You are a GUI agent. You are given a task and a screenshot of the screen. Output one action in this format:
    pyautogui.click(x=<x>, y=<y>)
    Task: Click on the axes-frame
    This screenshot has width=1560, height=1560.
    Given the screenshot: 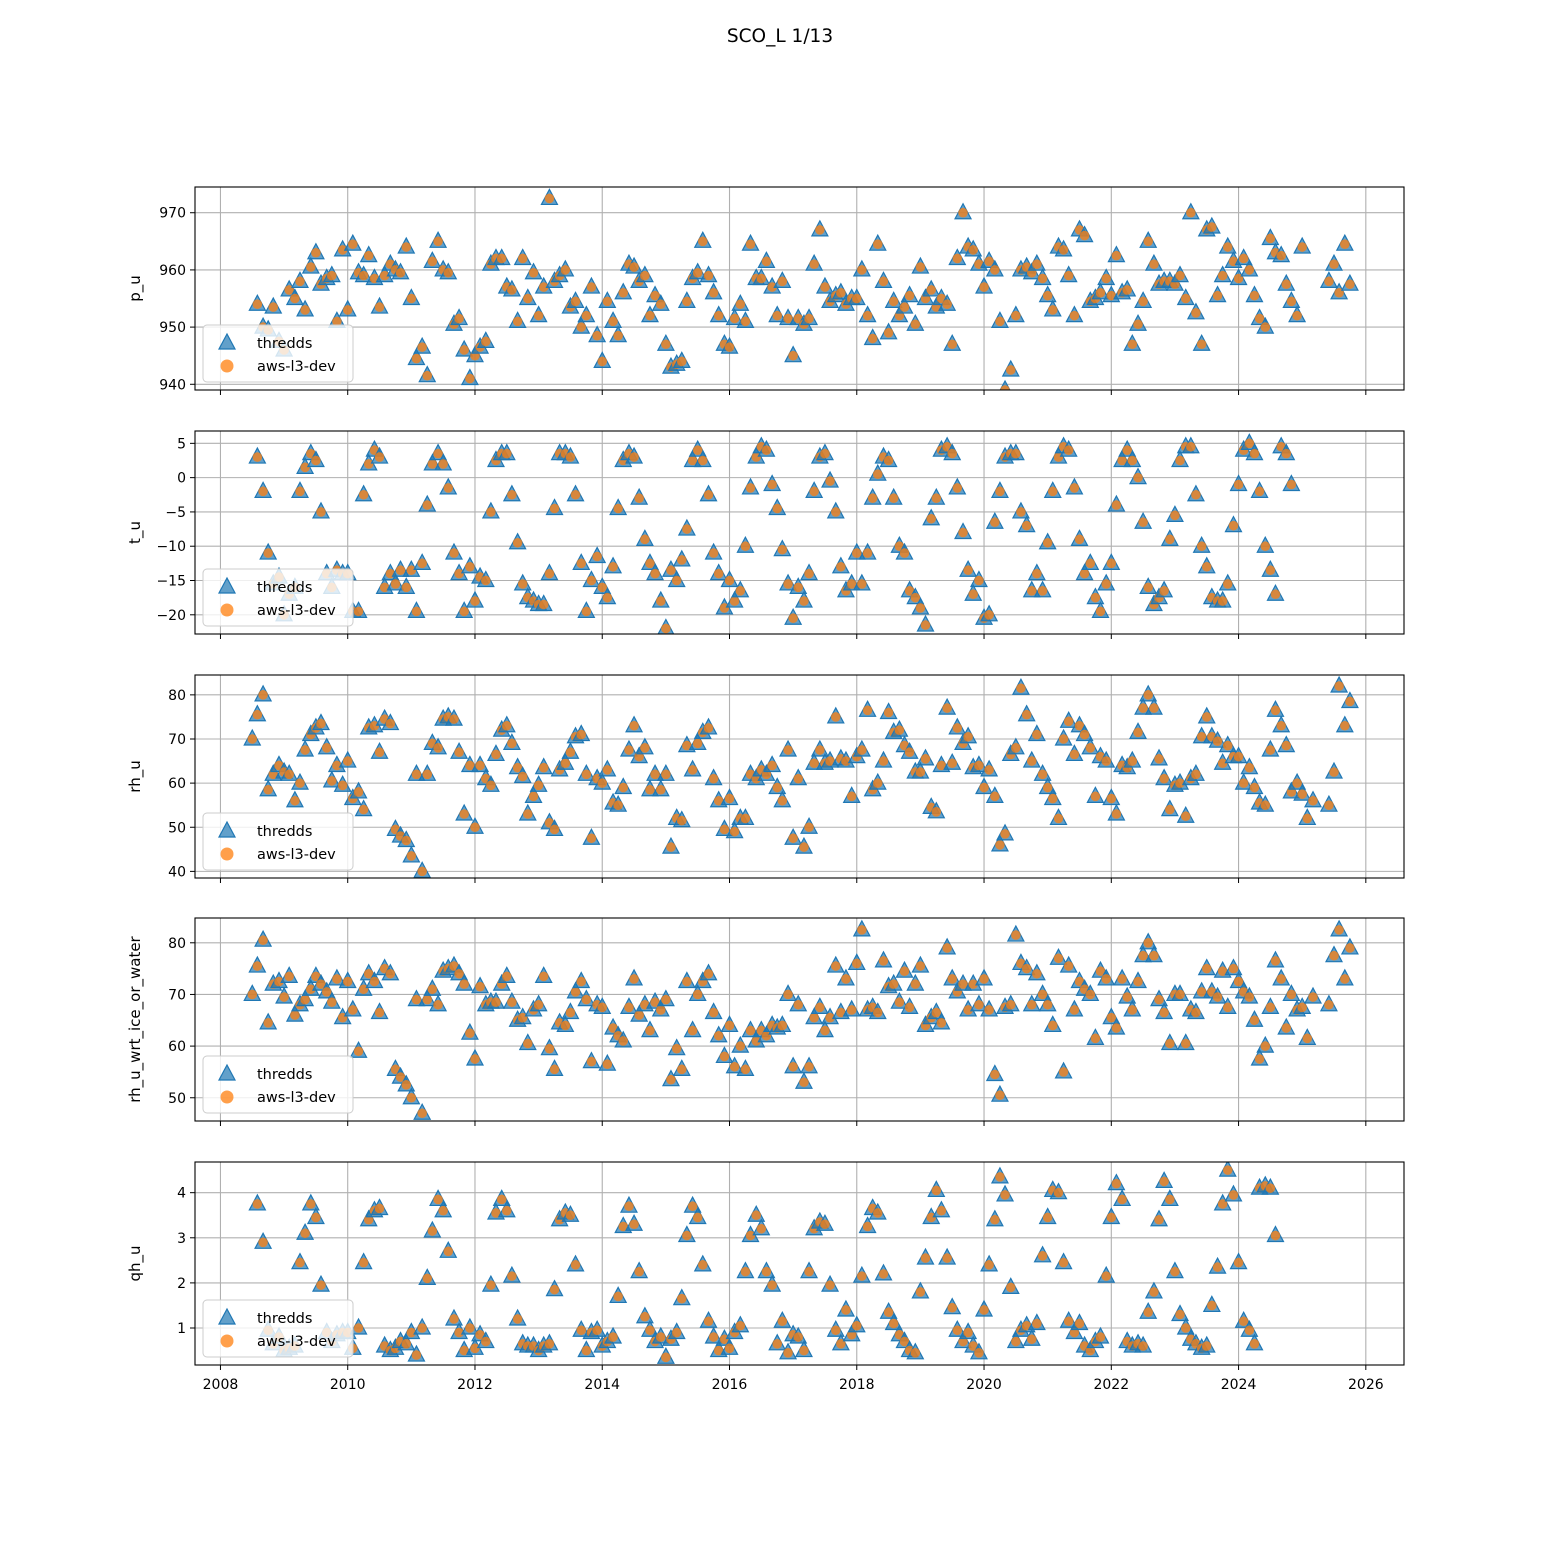 What is the action you would take?
    pyautogui.click(x=799, y=532)
    